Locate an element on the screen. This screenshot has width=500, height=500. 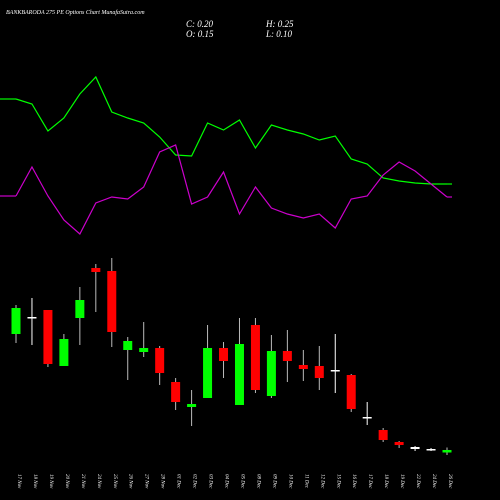
x-tick-label: 20 Nov is located at coordinates (66, 481).